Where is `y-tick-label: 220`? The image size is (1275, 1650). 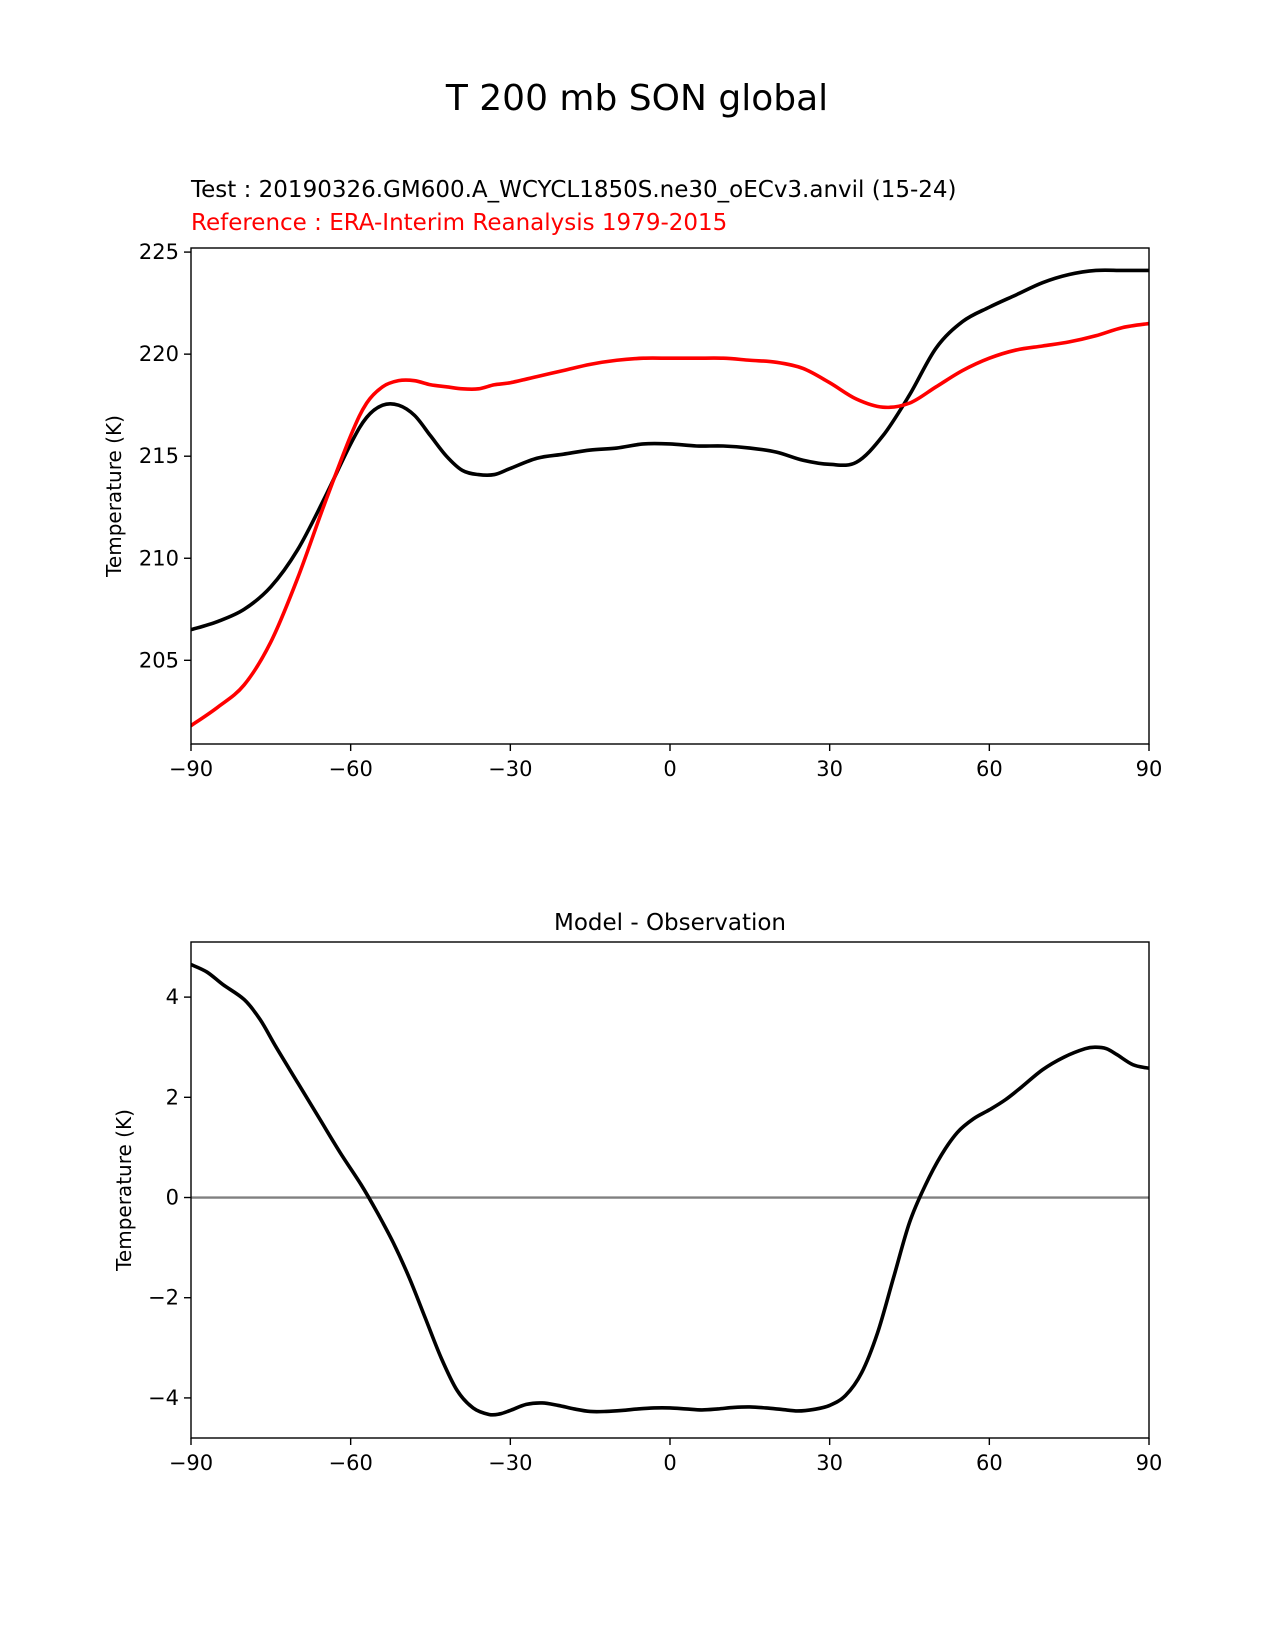 y-tick-label: 220 is located at coordinates (159, 354).